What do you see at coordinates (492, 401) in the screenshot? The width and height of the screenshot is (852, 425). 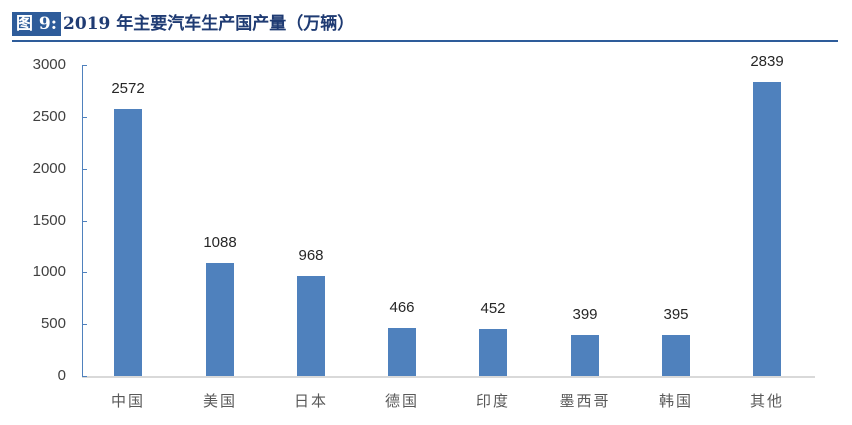 I see `x-category-label: 印度` at bounding box center [492, 401].